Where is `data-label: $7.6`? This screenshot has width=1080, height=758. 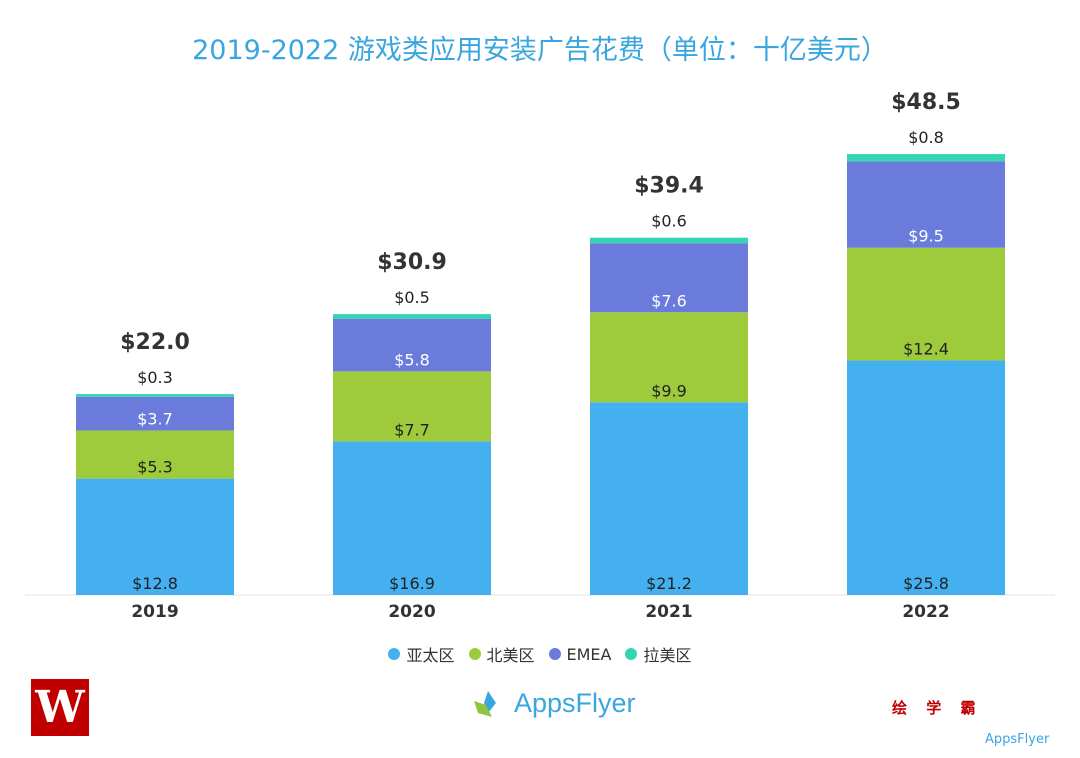
data-label: $7.6 is located at coordinates (669, 300).